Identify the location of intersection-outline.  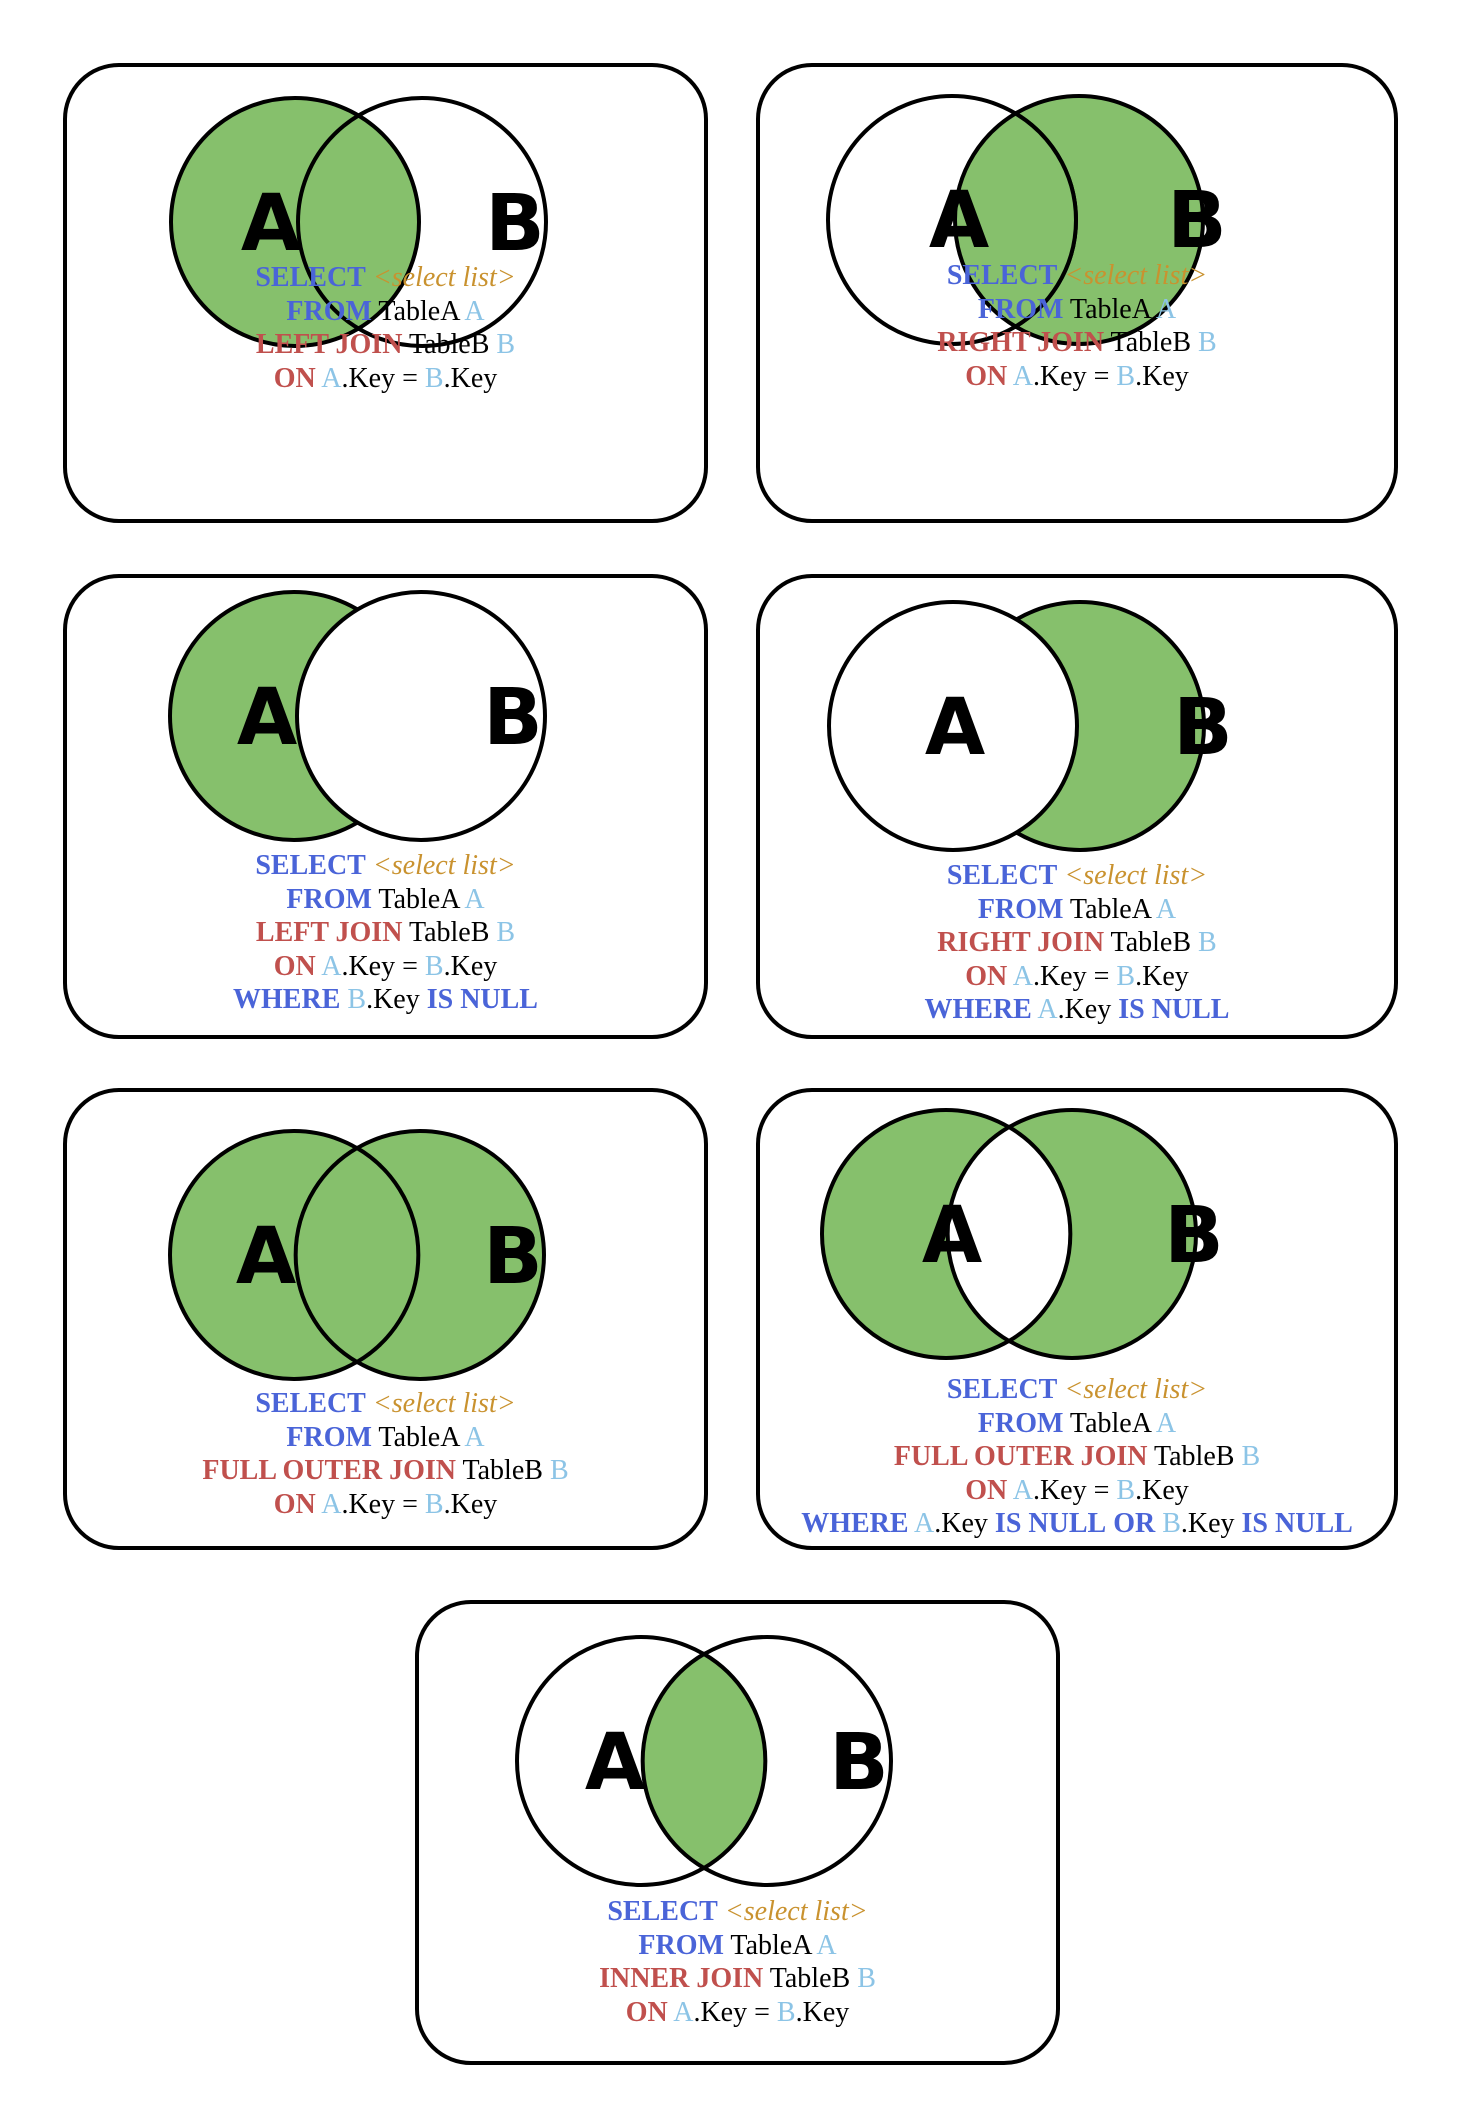
(357, 1255).